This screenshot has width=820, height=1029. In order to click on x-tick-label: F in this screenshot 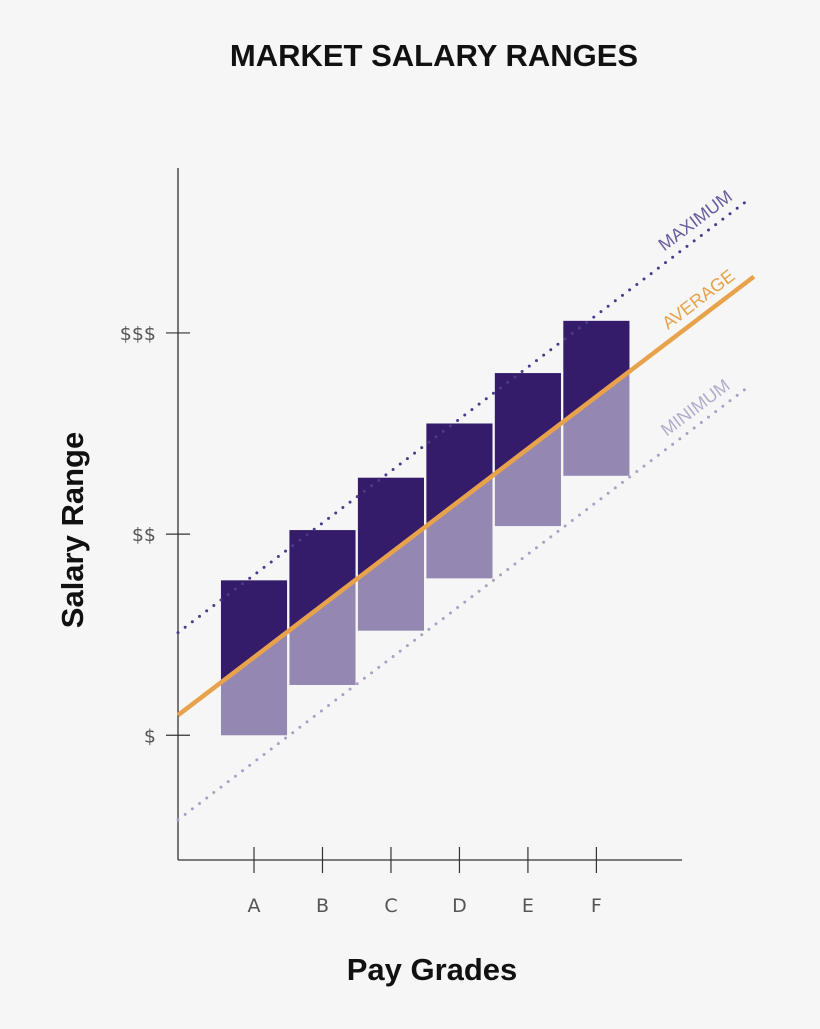, I will do `click(596, 906)`.